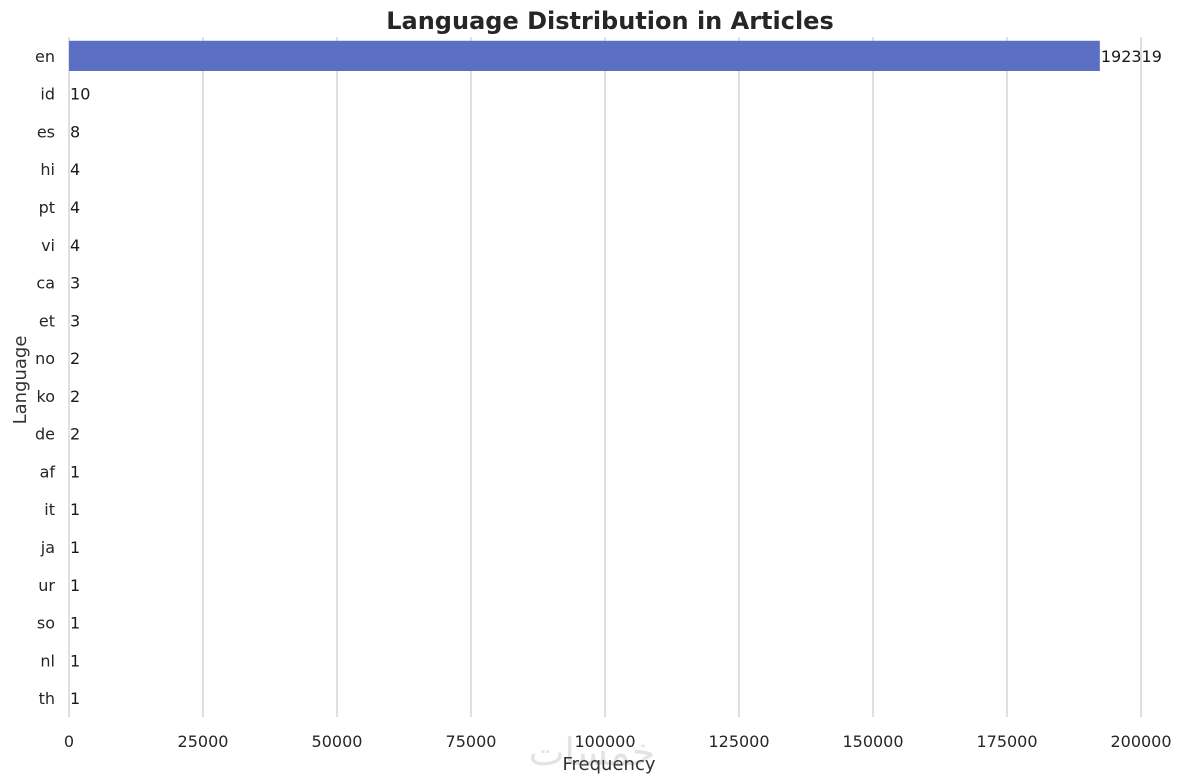  What do you see at coordinates (49, 509) in the screenshot?
I see `y-tick-label: it` at bounding box center [49, 509].